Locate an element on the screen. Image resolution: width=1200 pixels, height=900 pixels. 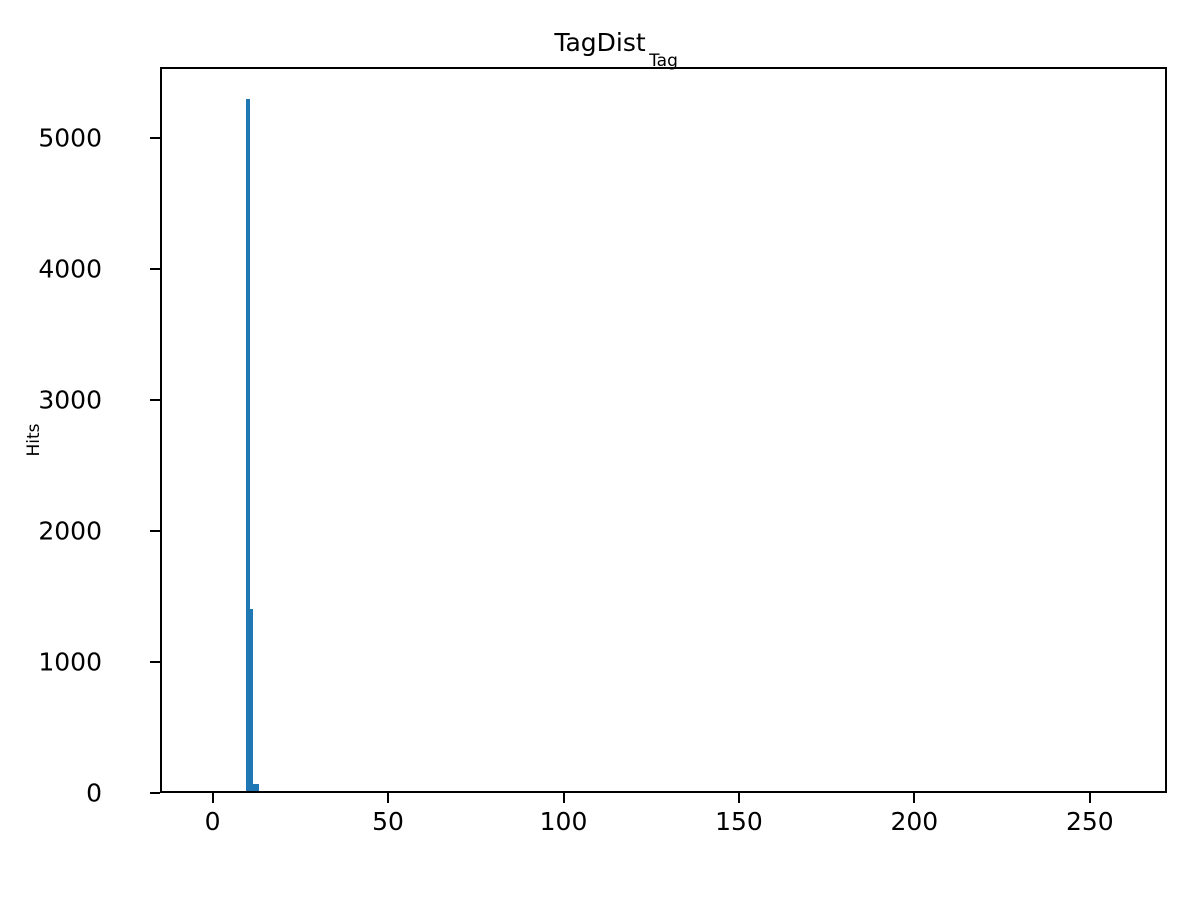
x-tick-label: 50 is located at coordinates (388, 821).